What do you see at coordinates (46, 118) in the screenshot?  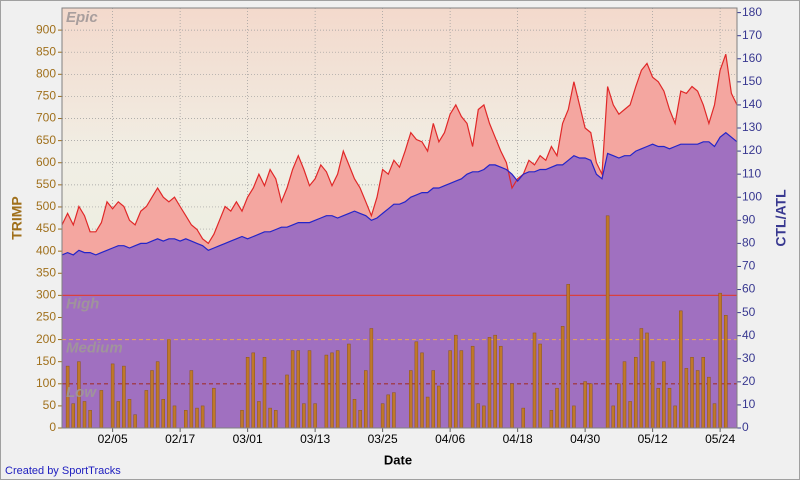 I see `y-tick-label: 700` at bounding box center [46, 118].